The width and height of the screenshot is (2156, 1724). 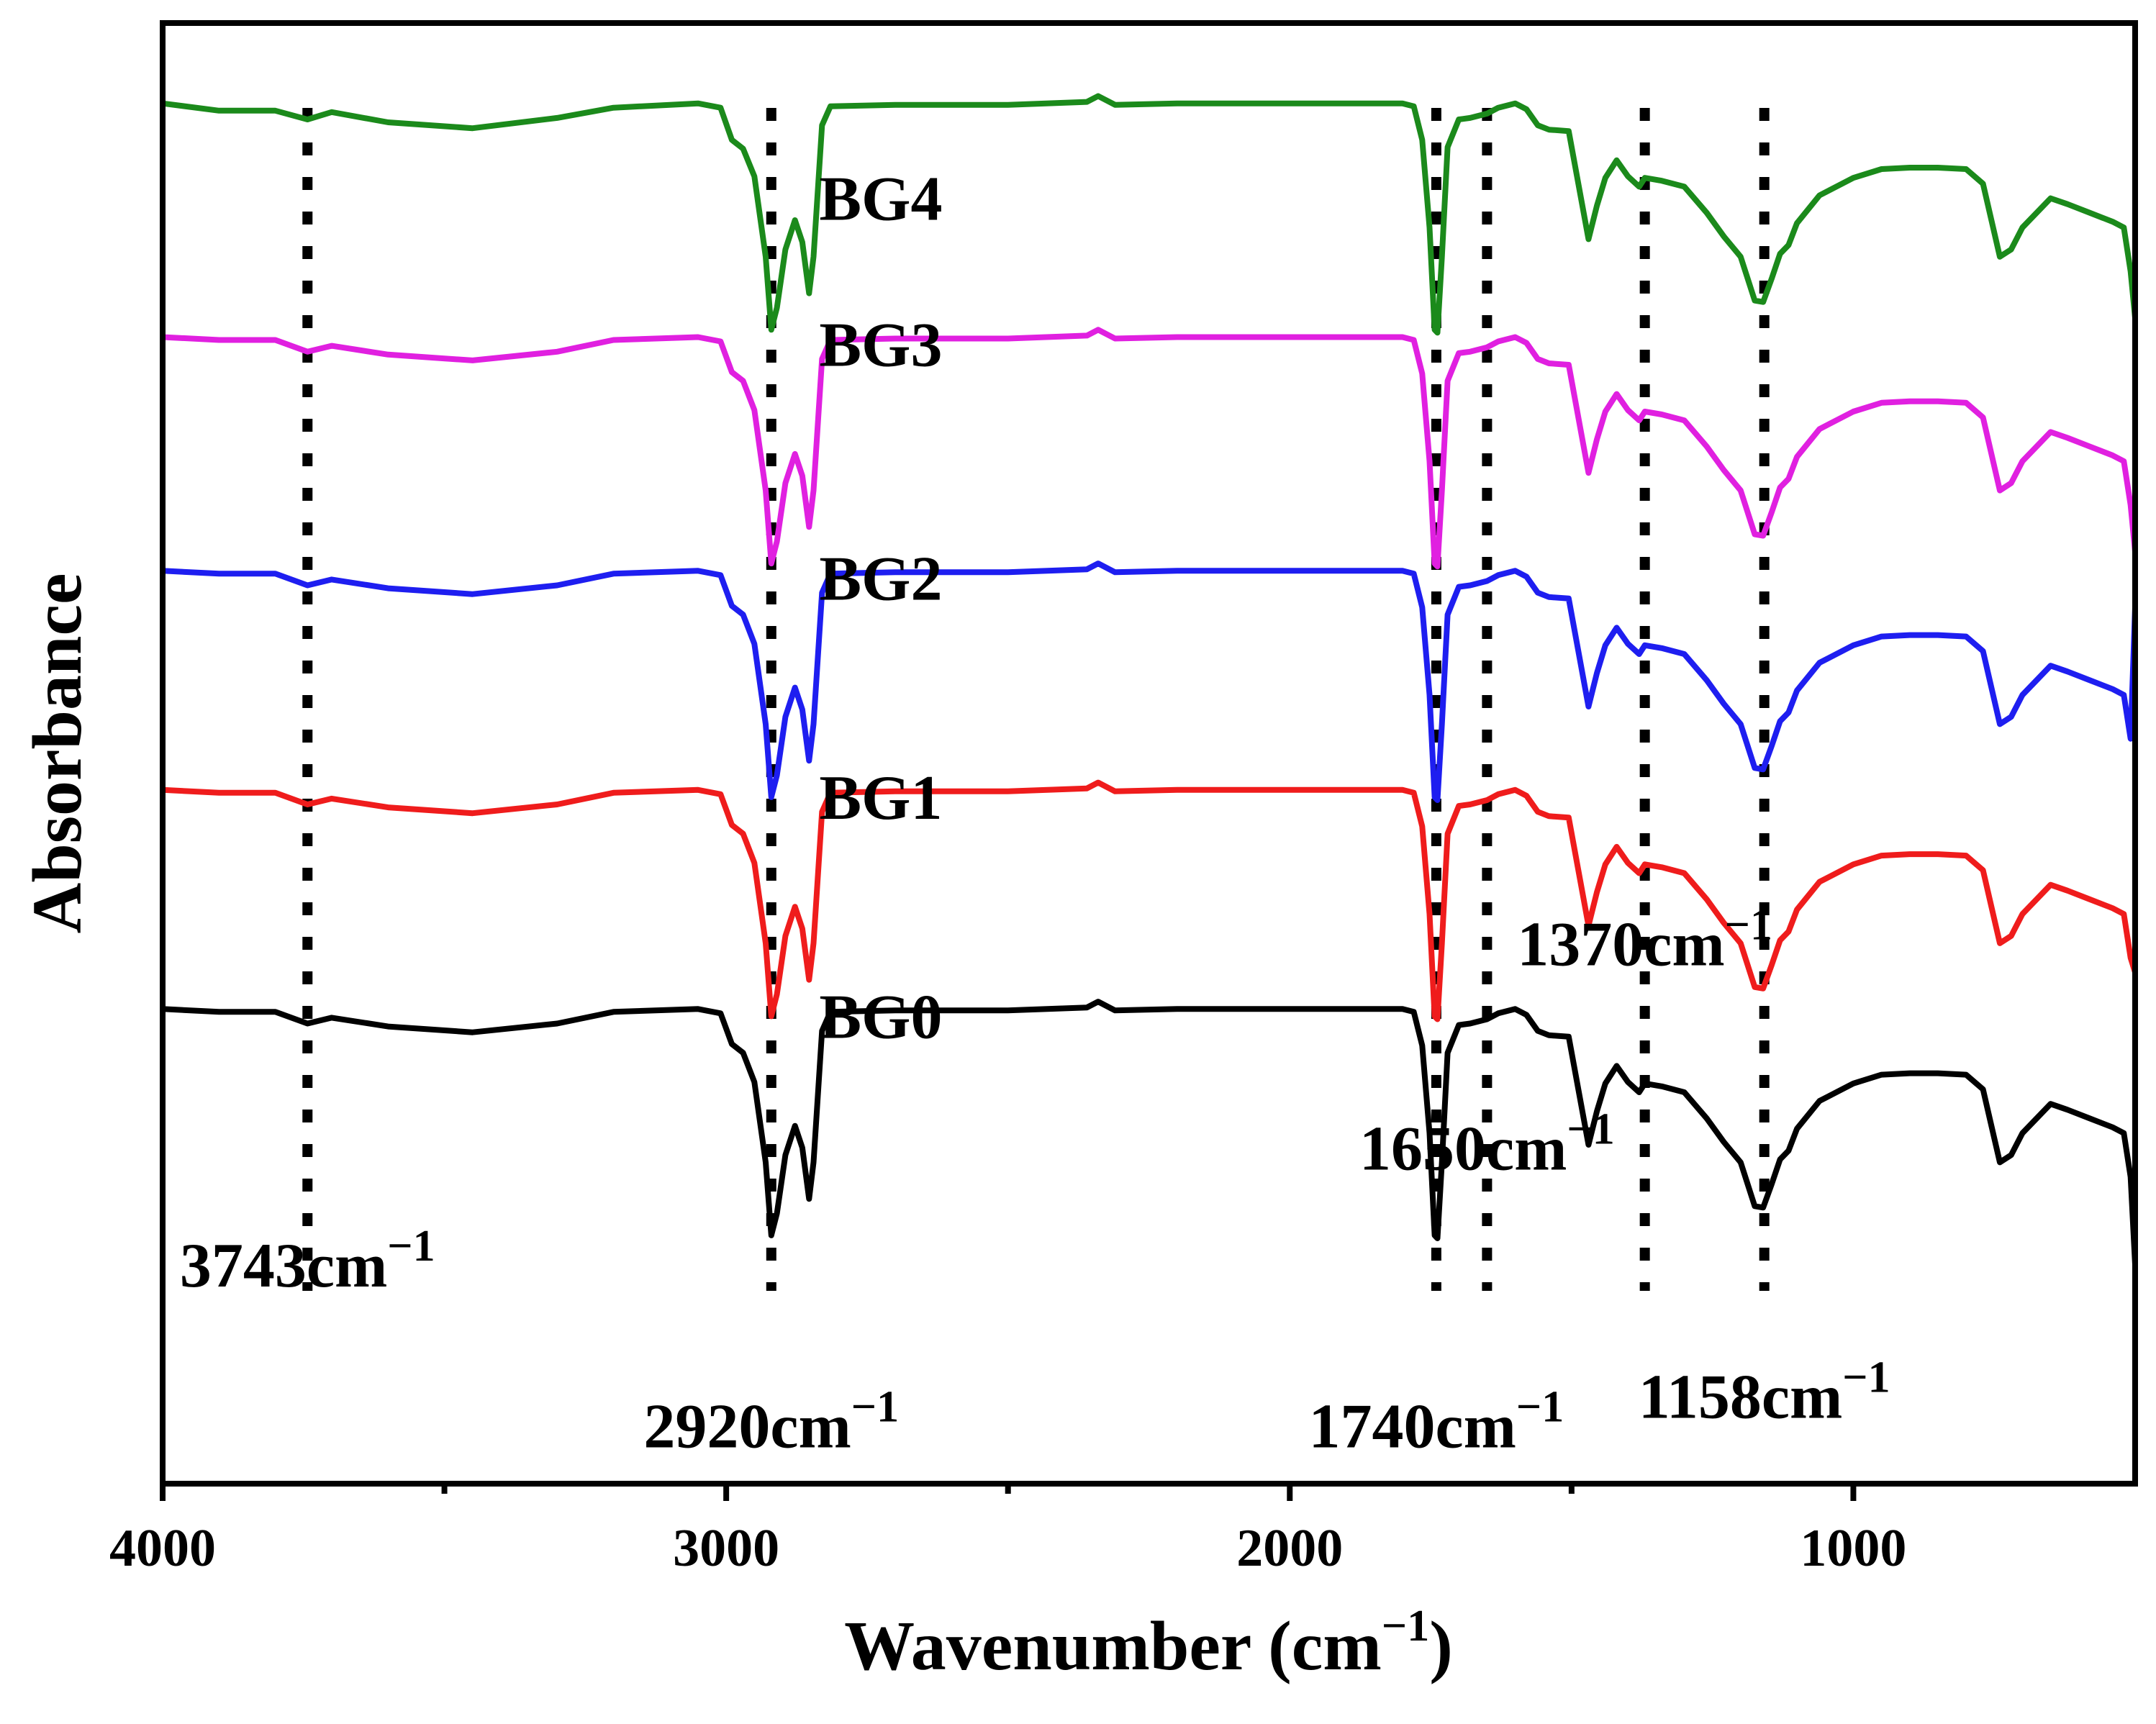 What do you see at coordinates (880, 1017) in the screenshot?
I see `series-label-bg0: BG0` at bounding box center [880, 1017].